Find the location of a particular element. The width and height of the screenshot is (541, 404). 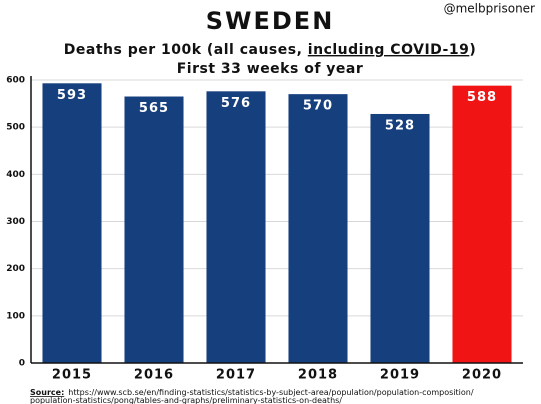

value-label: 588 is located at coordinates (482, 97).